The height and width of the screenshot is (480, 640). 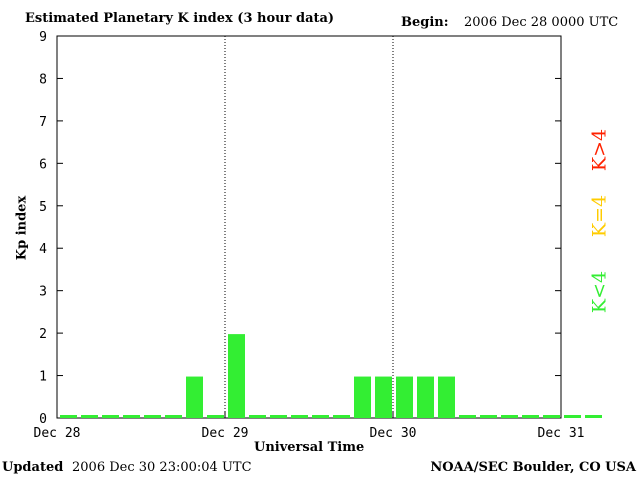 What do you see at coordinates (225, 433) in the screenshot?
I see `x-tick-label: Dec 29` at bounding box center [225, 433].